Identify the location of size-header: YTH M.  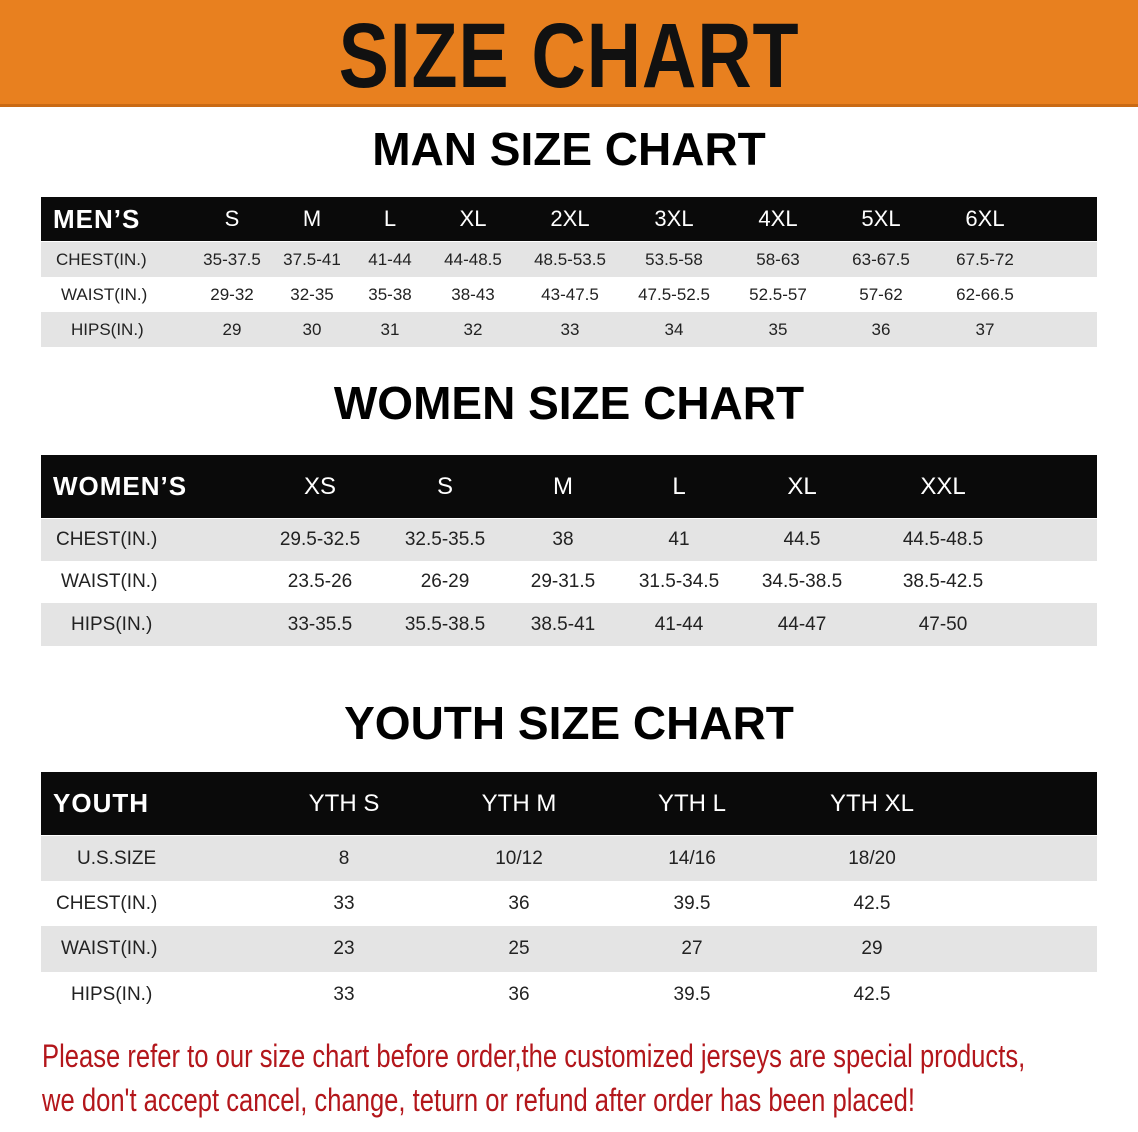
(519, 803).